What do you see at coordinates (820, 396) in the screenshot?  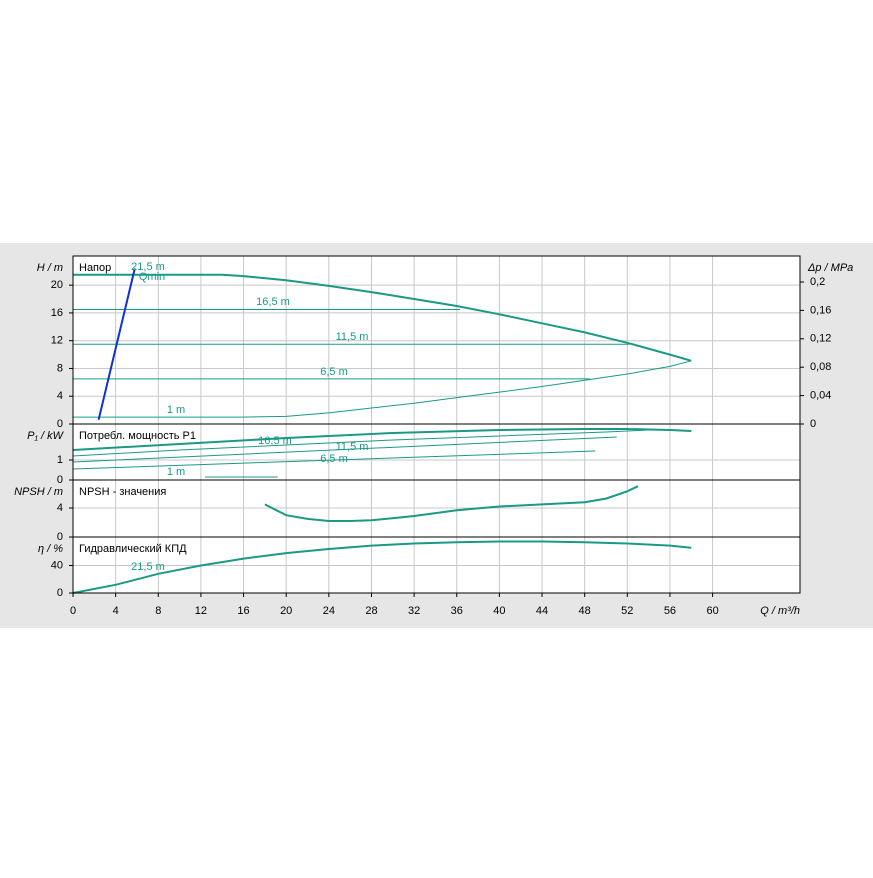 I see `y2-tick-label: 0,04` at bounding box center [820, 396].